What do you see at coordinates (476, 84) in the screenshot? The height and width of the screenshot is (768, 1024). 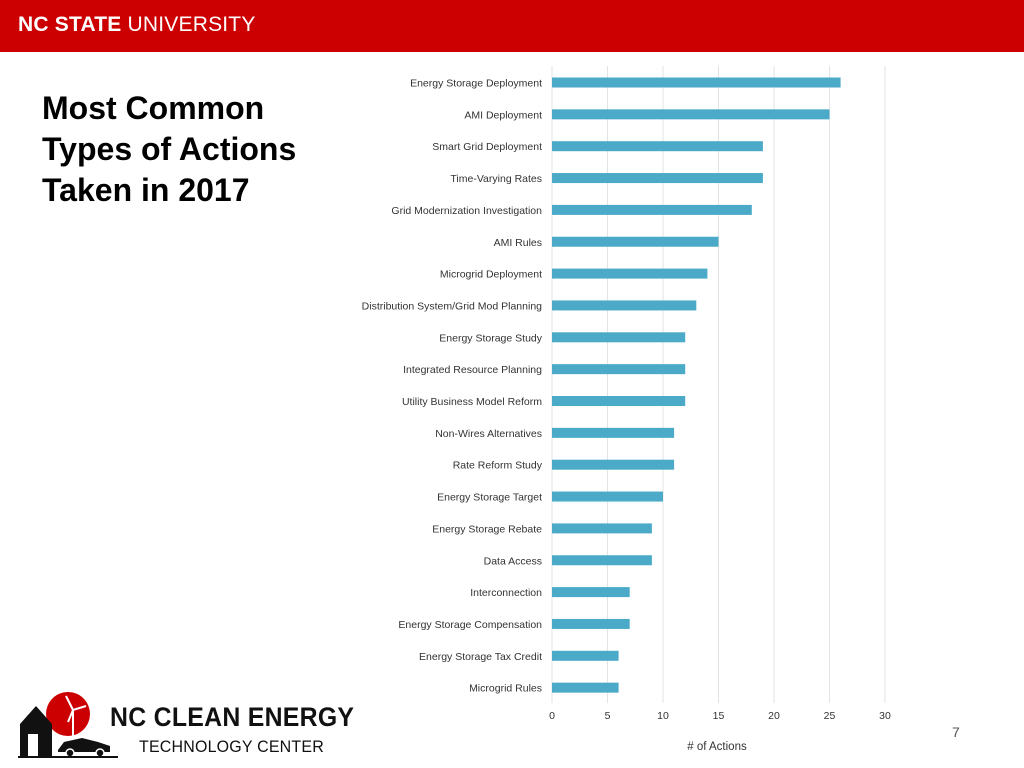 I see `category-label: Energy Storage Deployment` at bounding box center [476, 84].